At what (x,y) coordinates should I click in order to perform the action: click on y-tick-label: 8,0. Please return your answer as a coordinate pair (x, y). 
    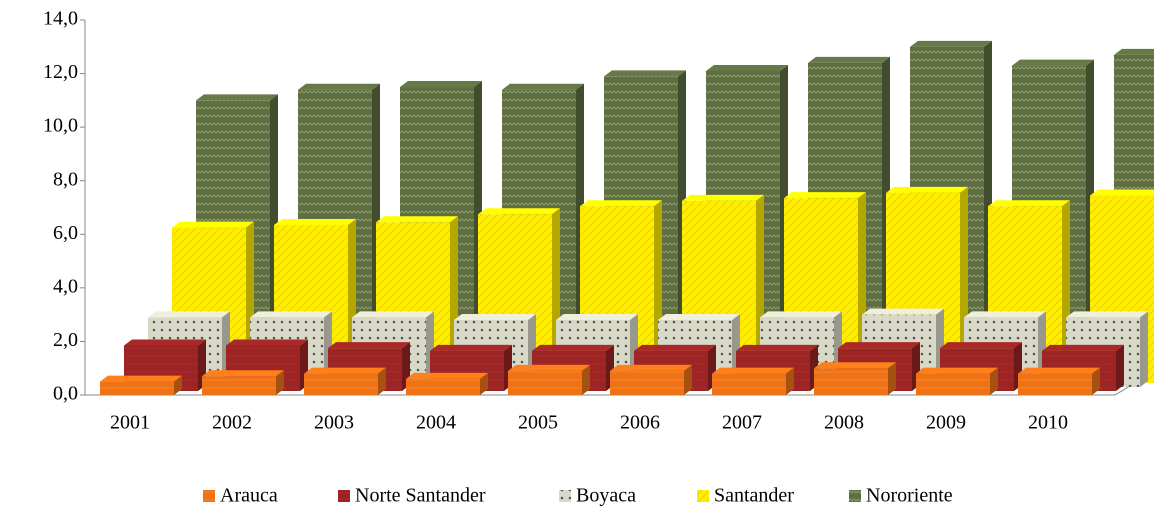
    Looking at the image, I should click on (65, 179).